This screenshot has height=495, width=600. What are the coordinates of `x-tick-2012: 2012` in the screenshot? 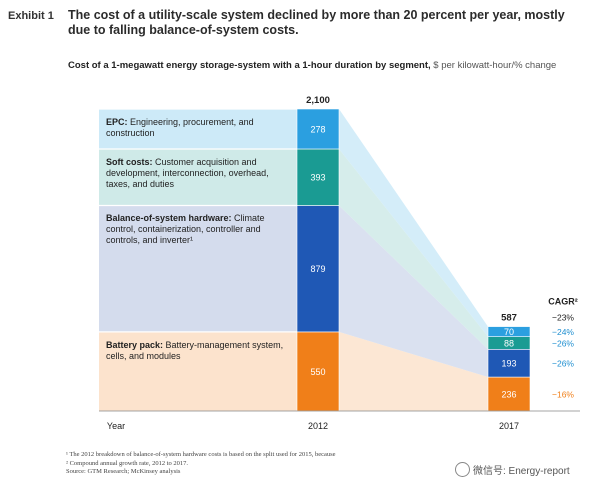 It's located at (318, 426).